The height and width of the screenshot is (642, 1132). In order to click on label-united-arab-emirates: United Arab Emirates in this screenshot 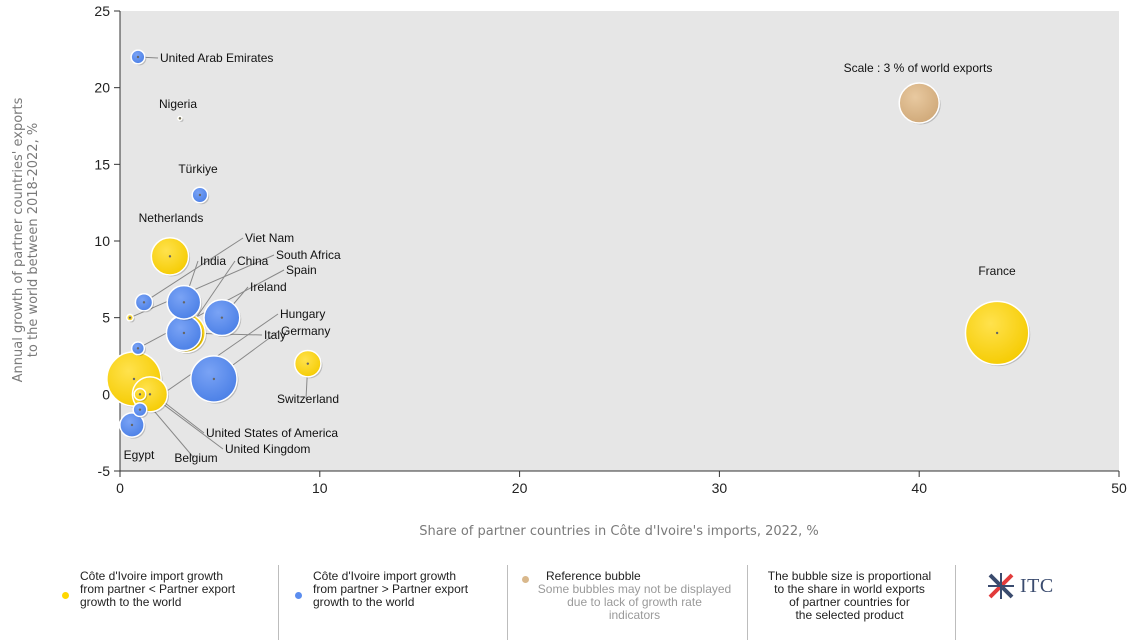, I will do `click(216, 58)`.